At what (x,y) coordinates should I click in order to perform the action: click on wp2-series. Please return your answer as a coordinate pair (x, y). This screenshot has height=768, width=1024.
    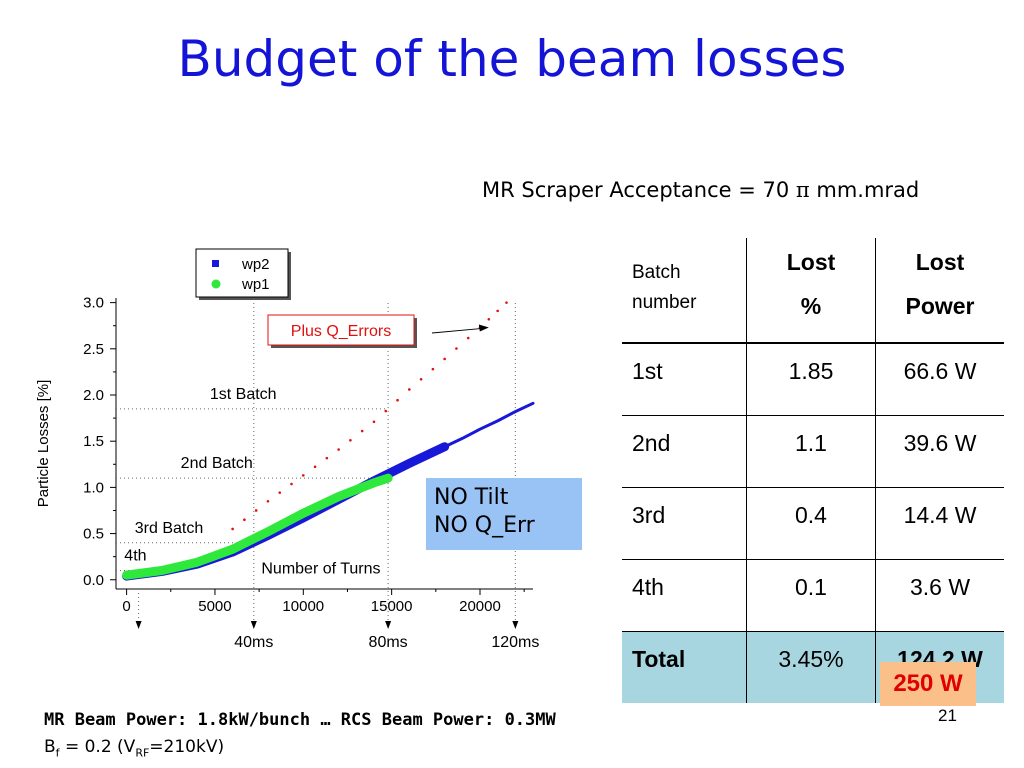
    Looking at the image, I should click on (286, 511).